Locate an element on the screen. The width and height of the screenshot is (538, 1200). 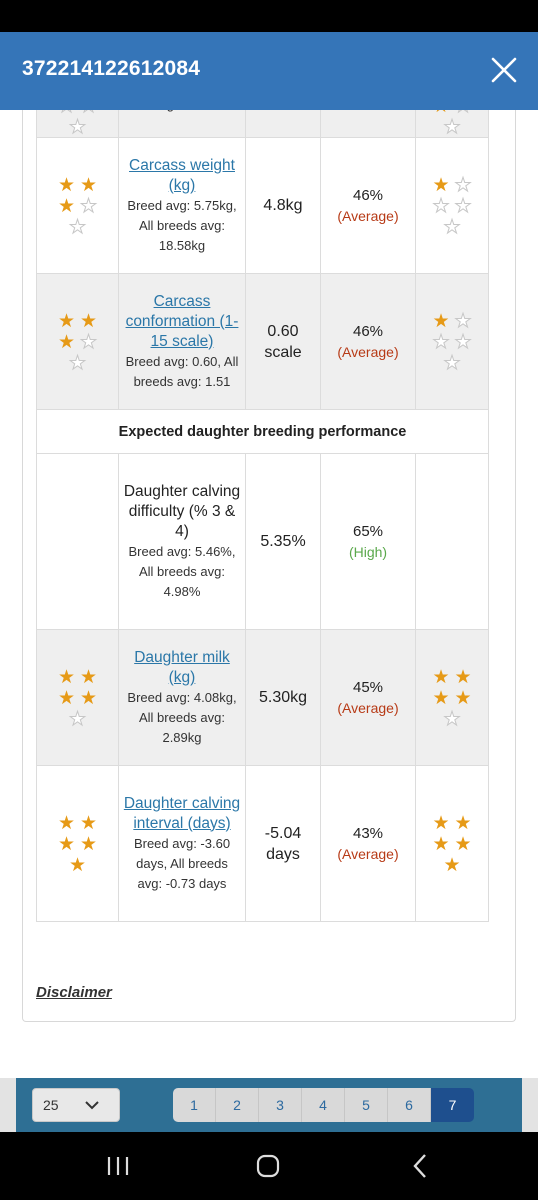
close-button is located at coordinates (504, 70).